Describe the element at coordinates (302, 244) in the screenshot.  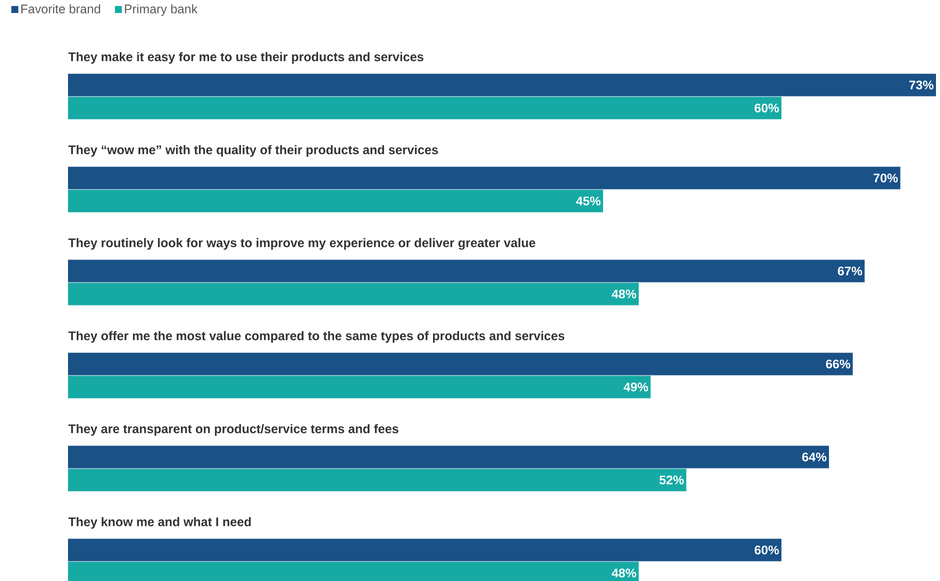
I see `y-tick-label: They routinely look for ways to improve my experience or deliver greater value` at that location.